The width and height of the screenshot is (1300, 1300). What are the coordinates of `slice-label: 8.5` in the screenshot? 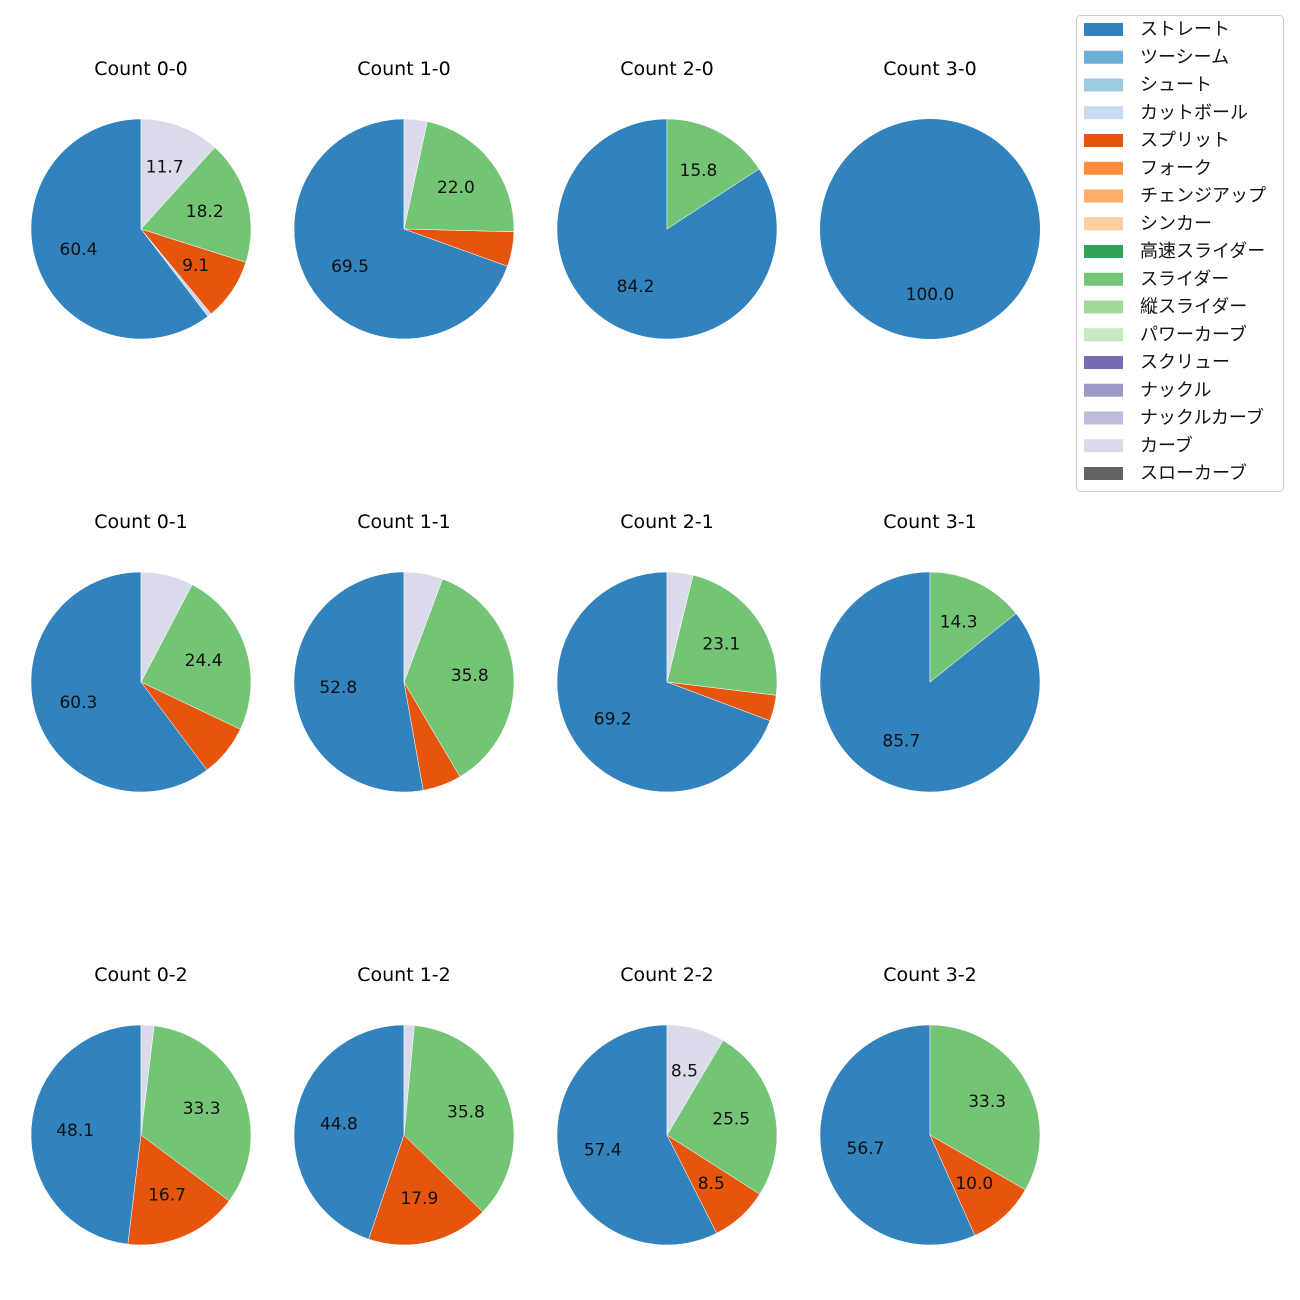 It's located at (711, 1184).